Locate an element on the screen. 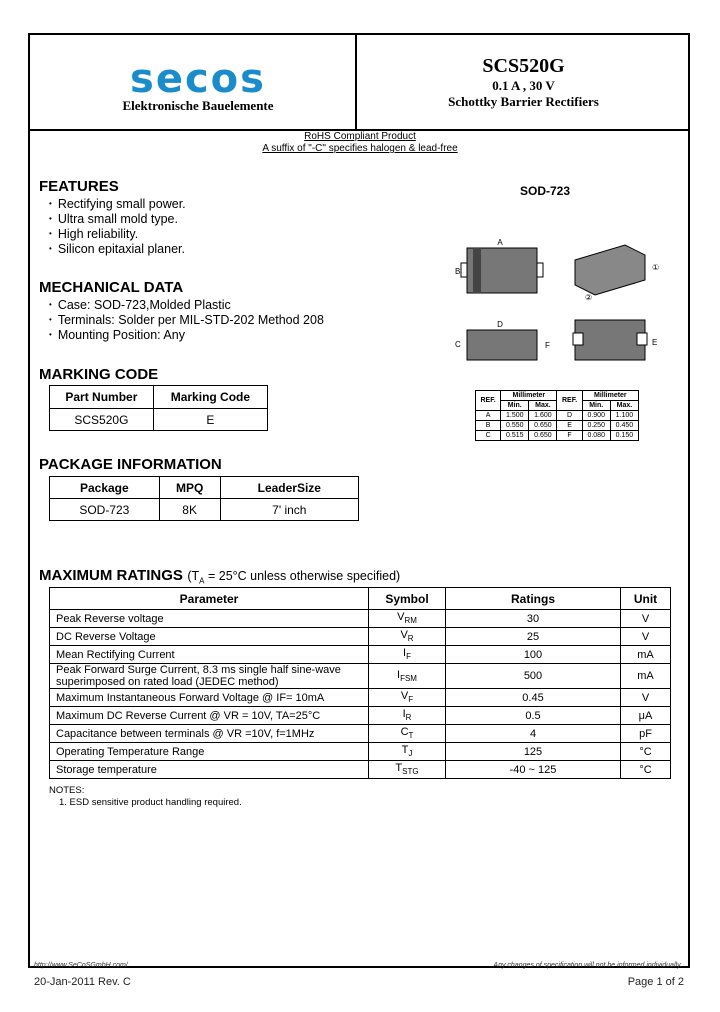 Image resolution: width=720 pixels, height=1012 pixels. mechanical-heading: MECHANICAL DATA is located at coordinates (111, 287).